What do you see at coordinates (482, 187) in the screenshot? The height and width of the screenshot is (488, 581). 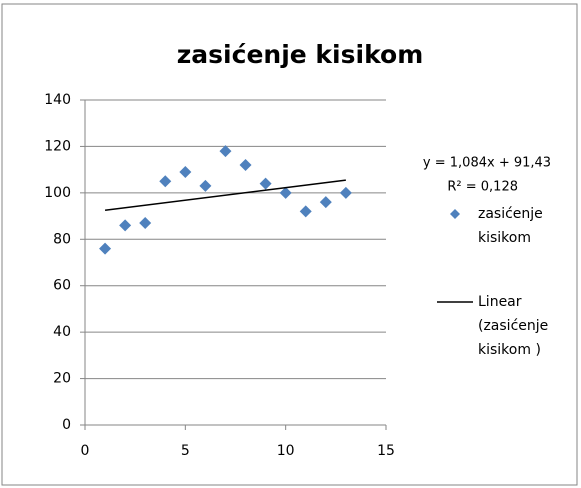 I see `r-squared: R² = 0,128` at bounding box center [482, 187].